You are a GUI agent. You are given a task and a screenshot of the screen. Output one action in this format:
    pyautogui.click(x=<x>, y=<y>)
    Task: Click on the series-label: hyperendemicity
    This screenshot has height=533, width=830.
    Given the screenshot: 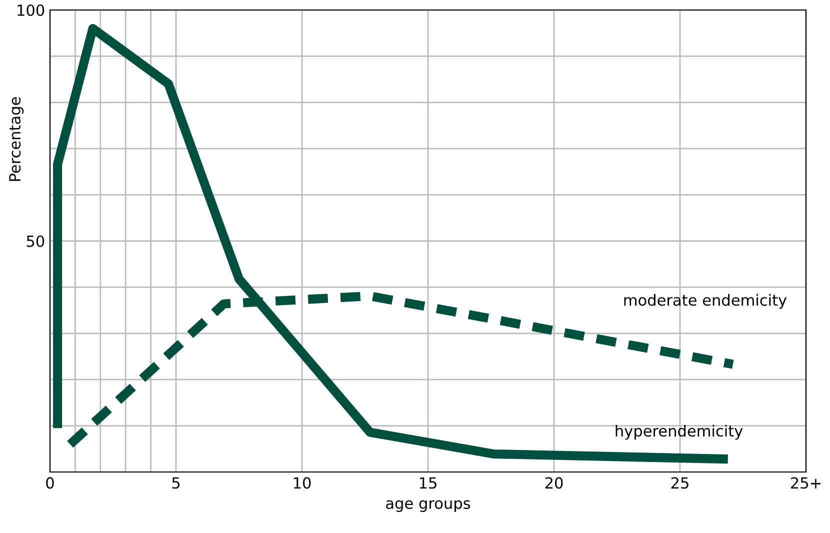 What is the action you would take?
    pyautogui.click(x=679, y=432)
    